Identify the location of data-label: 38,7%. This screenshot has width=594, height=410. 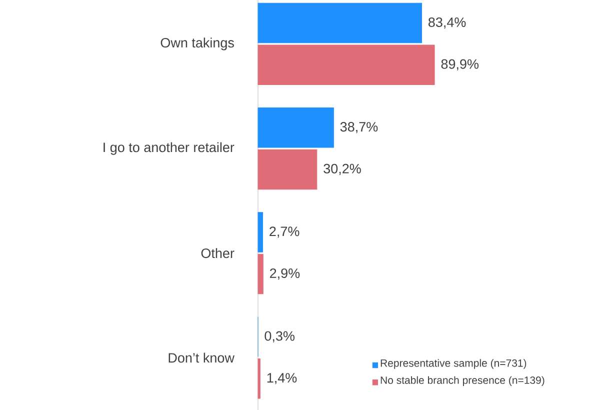
(359, 128).